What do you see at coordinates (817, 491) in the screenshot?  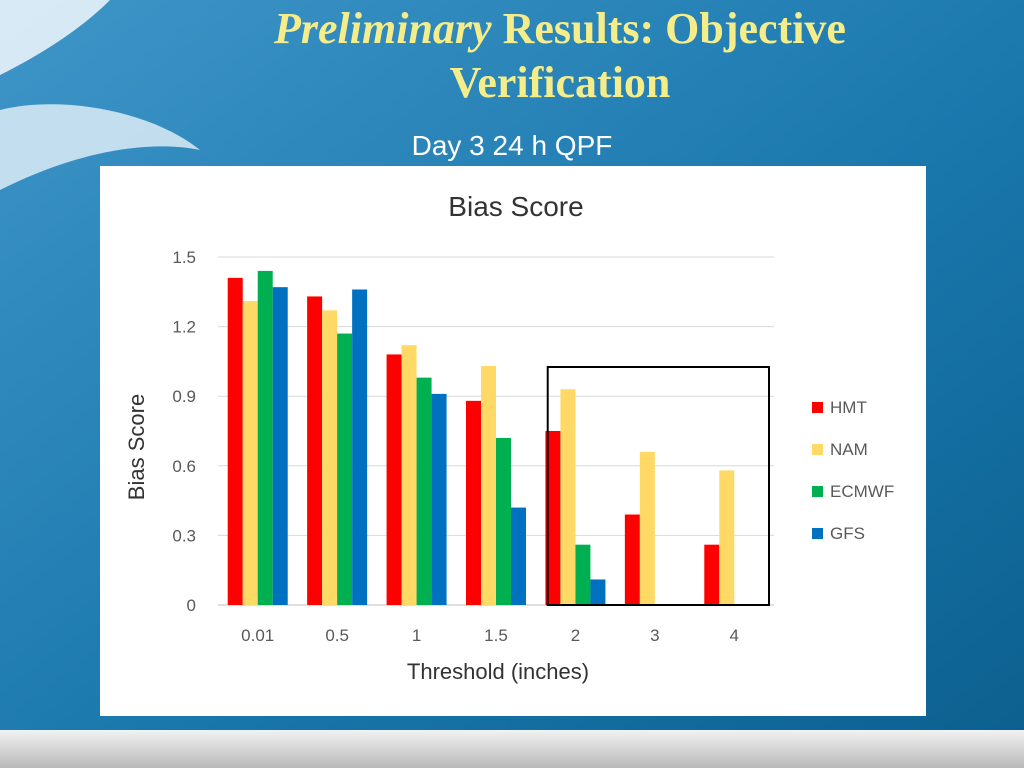 I see `legend-swatch-ecmwf` at bounding box center [817, 491].